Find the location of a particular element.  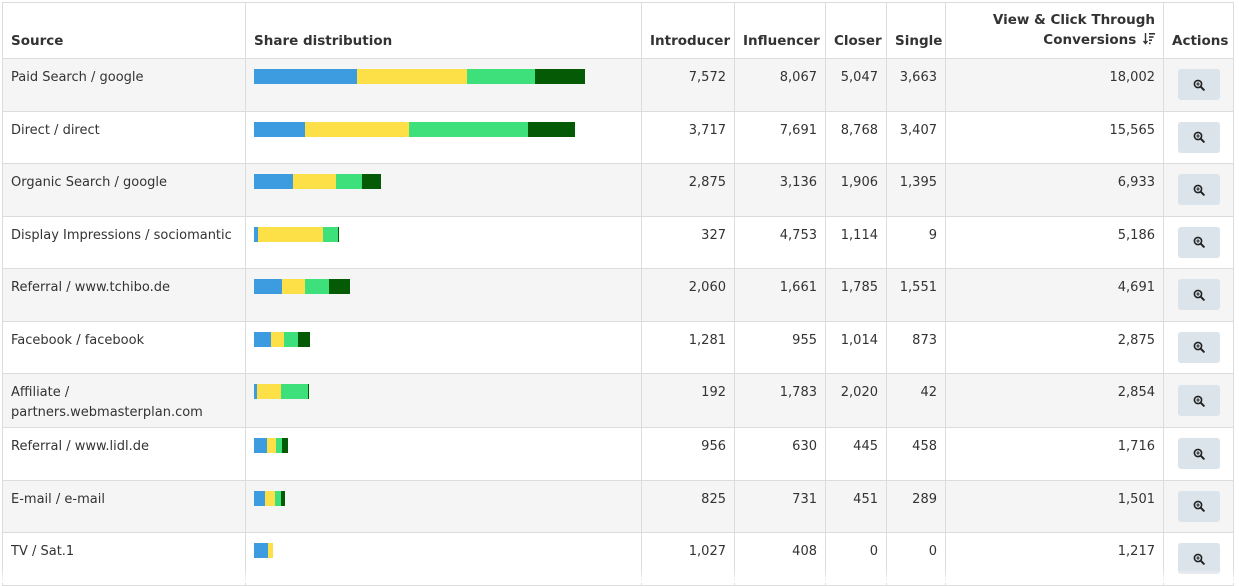

influencer-cell: 8,067 is located at coordinates (780, 85).